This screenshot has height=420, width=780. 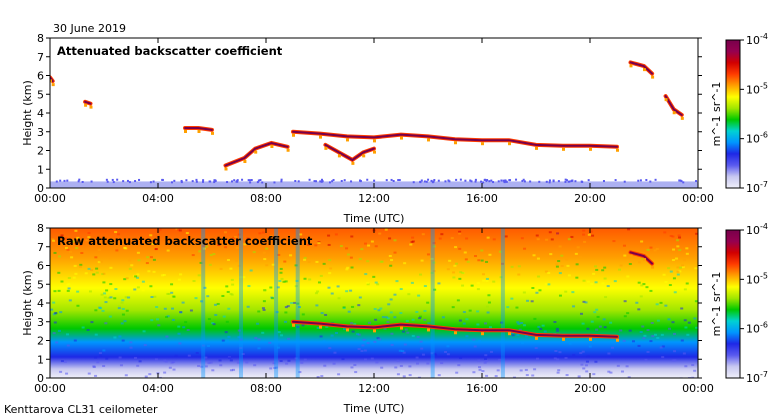 I want to click on x-tick-label: 08:00, so click(x=266, y=198).